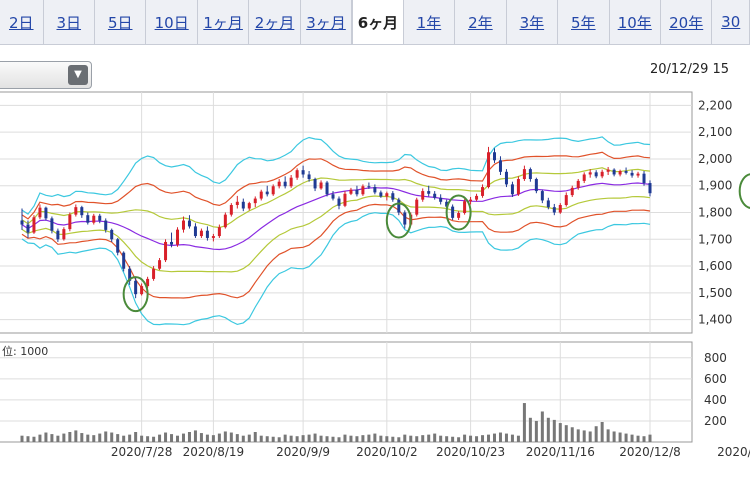 The height and width of the screenshot is (485, 750). I want to click on tab-6: 3ヶ月, so click(327, 22).